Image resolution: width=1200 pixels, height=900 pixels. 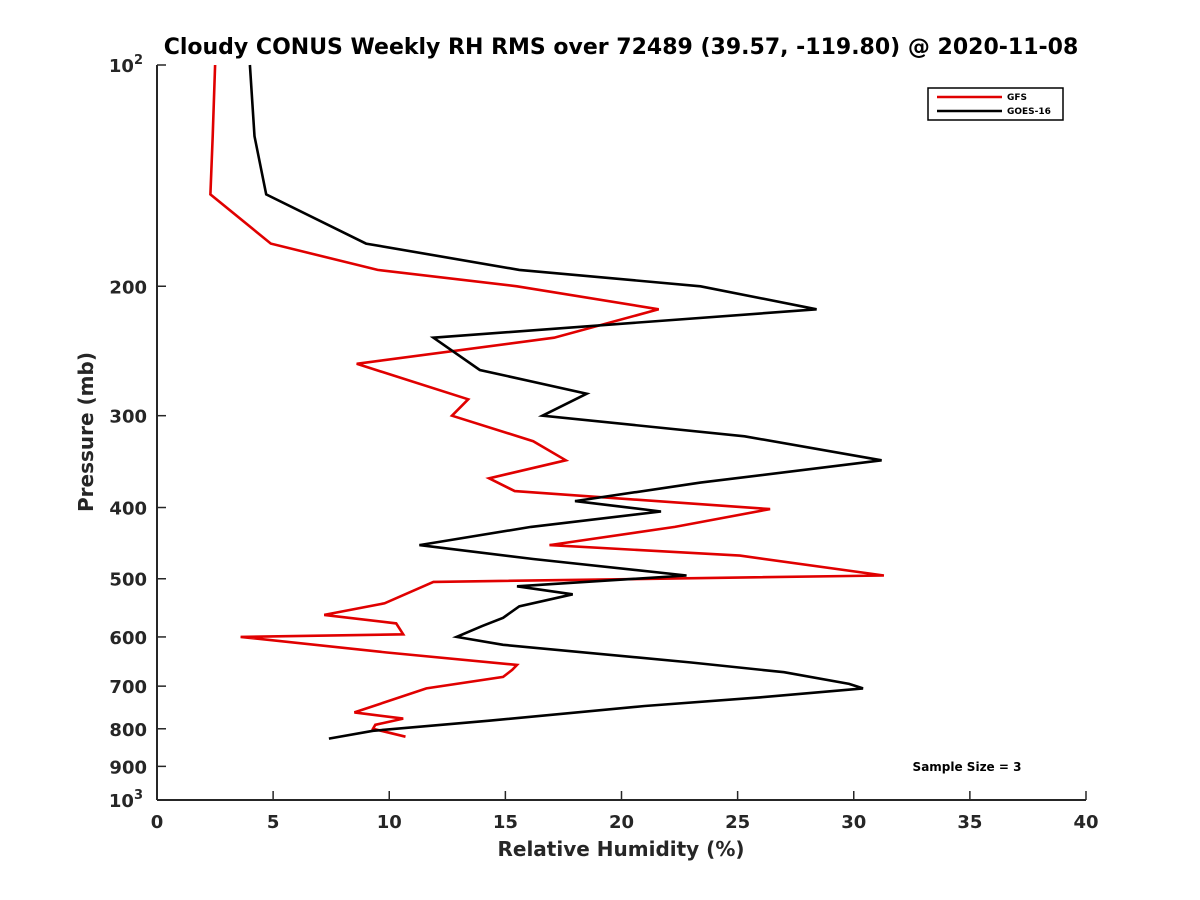 I want to click on x-ticks: 0 5 10 15 20 25 30 35 40, so click(x=625, y=812).